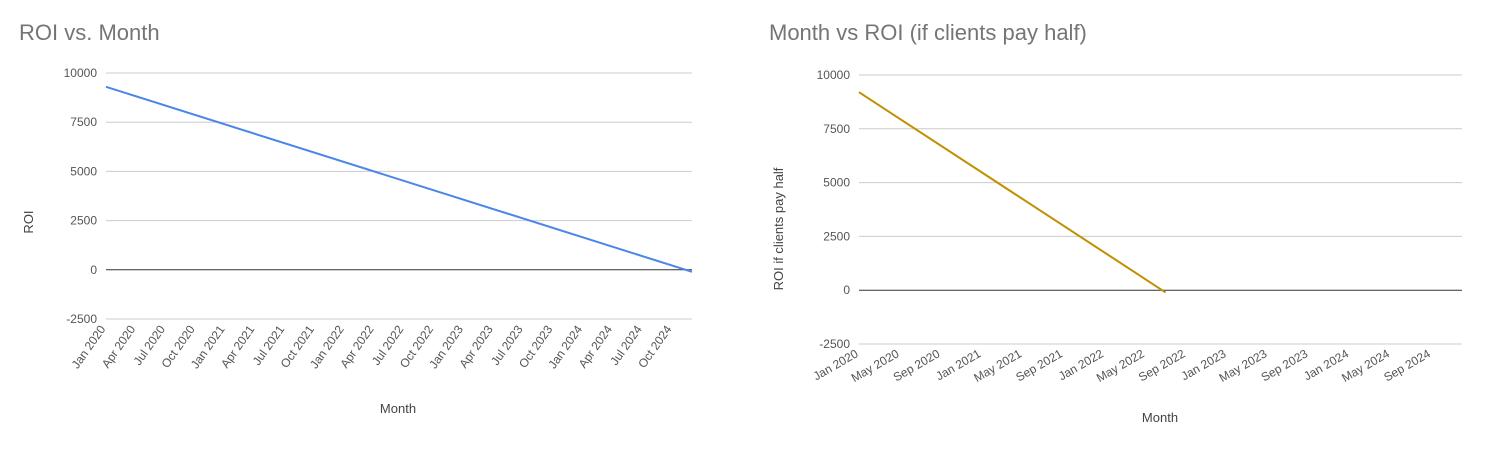 Image resolution: width=1496 pixels, height=450 pixels. Describe the element at coordinates (89, 32) in the screenshot. I see `chart-title: ROI vs. Month` at that location.